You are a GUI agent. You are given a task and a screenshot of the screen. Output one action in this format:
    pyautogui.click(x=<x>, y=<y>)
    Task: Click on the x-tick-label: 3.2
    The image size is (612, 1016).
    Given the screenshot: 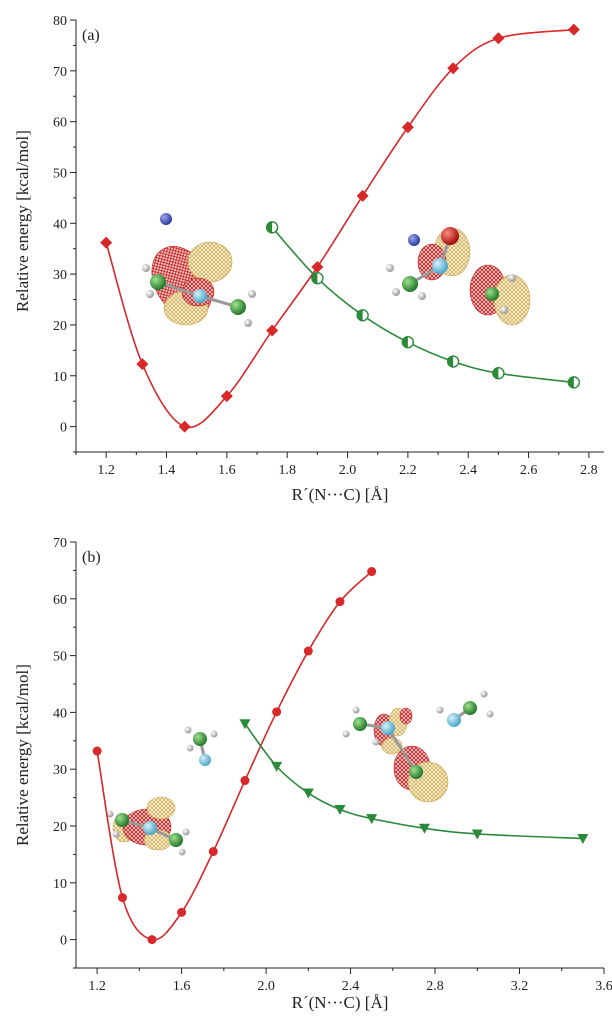 What is the action you would take?
    pyautogui.click(x=520, y=986)
    